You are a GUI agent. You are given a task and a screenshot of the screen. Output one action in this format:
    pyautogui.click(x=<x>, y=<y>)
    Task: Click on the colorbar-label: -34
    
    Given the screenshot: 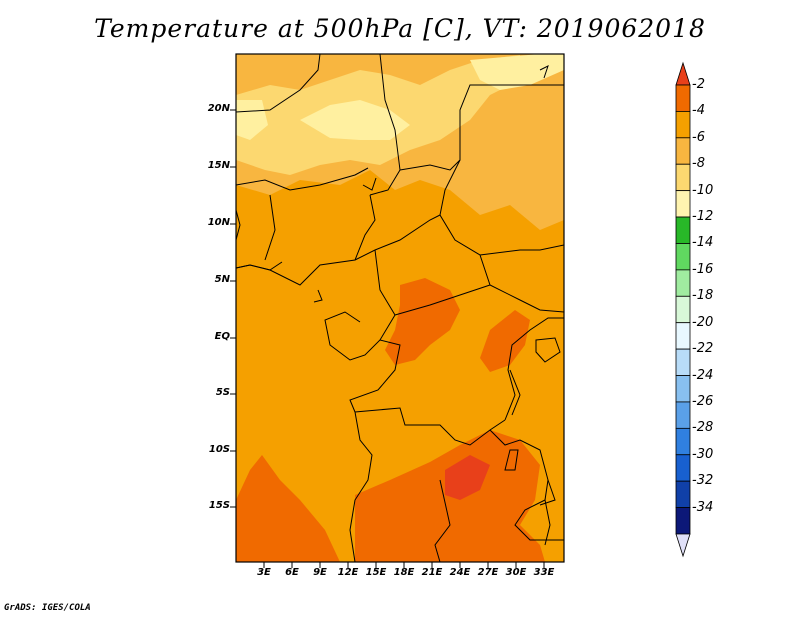 What is the action you would take?
    pyautogui.click(x=703, y=507)
    